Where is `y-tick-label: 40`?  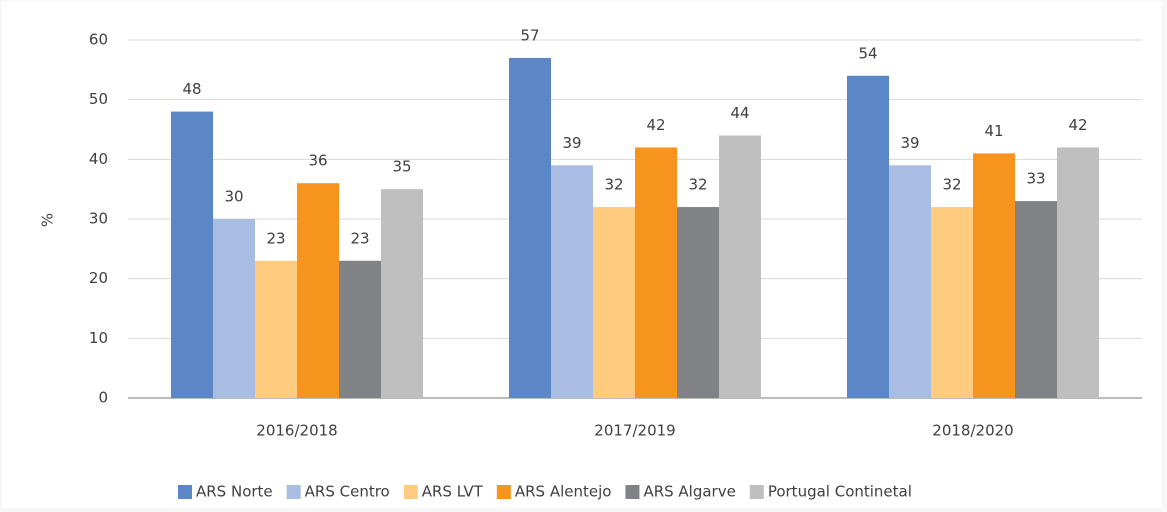 y-tick-label: 40 is located at coordinates (98, 159).